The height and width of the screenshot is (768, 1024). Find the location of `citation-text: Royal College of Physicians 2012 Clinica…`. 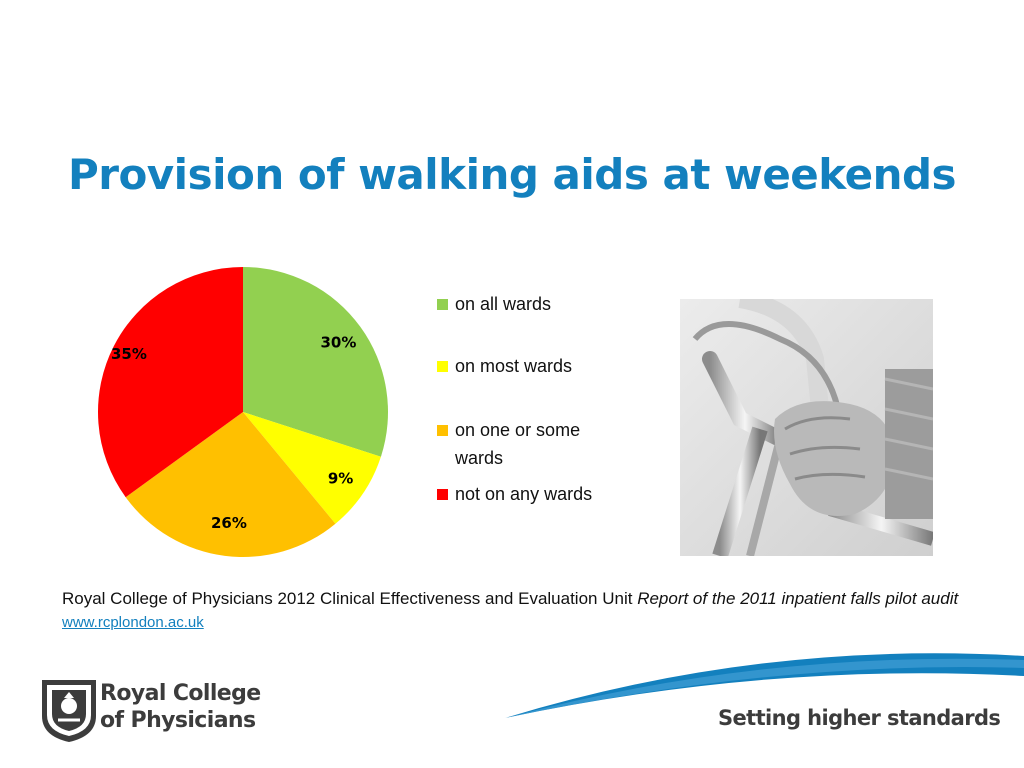

citation-text: Royal College of Physicians 2012 Clinica… is located at coordinates (347, 598).